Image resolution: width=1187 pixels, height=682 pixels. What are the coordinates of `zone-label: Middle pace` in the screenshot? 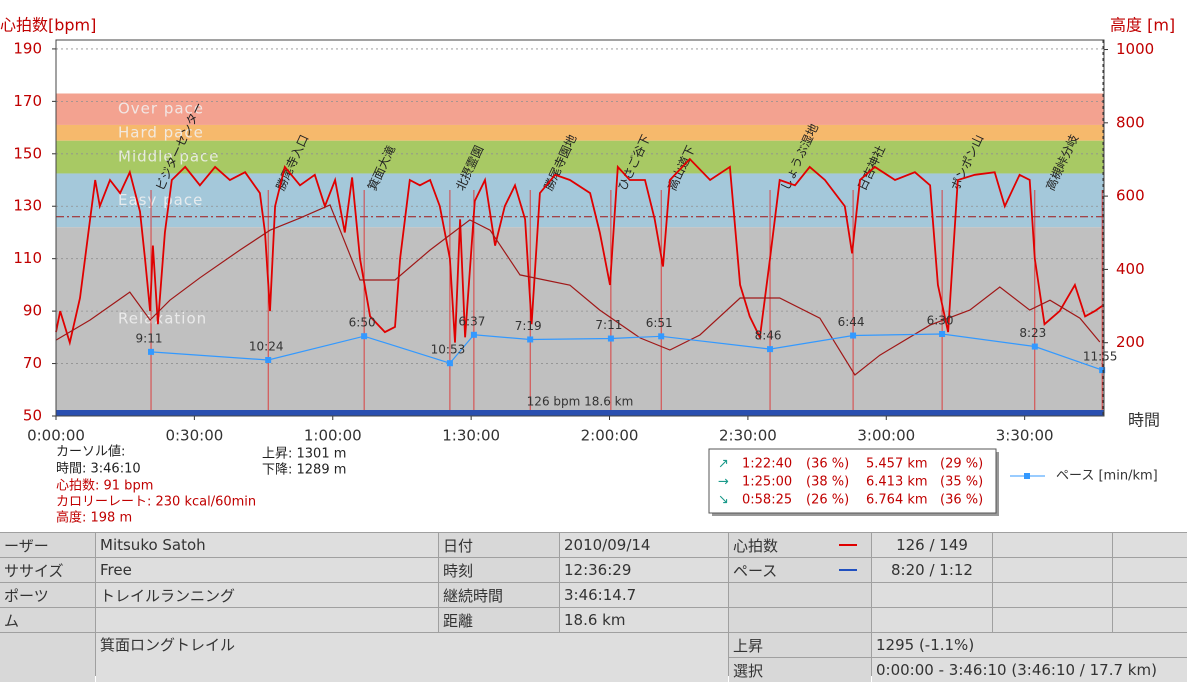 It's located at (169, 157).